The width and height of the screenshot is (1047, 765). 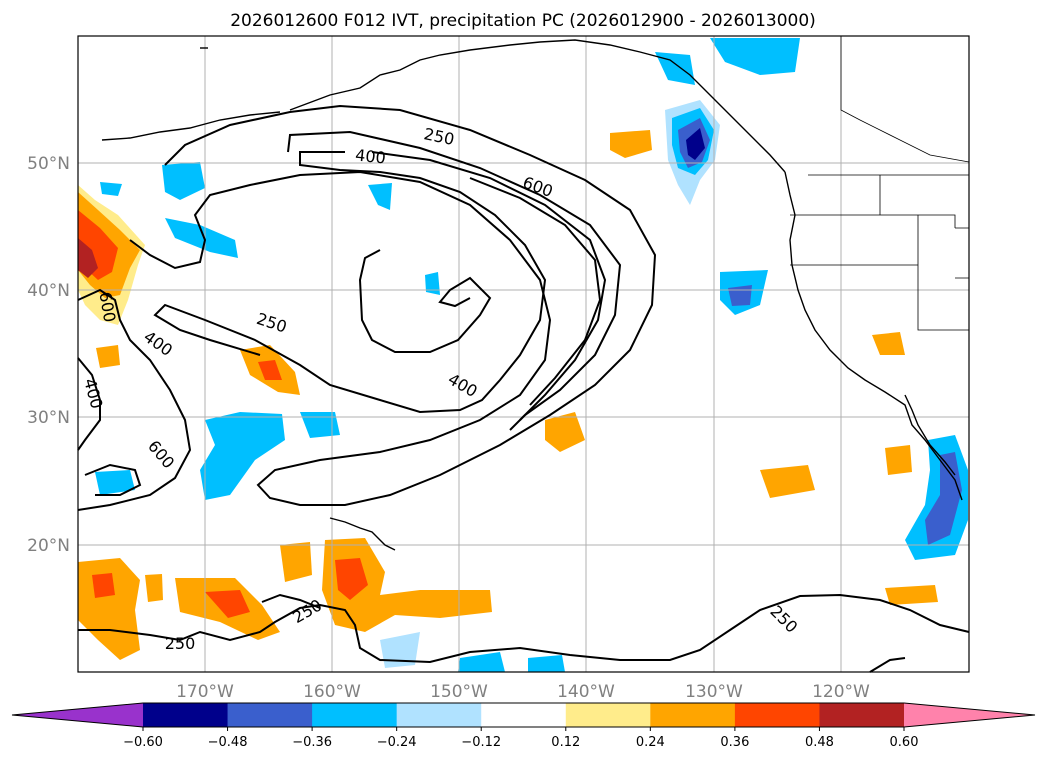 I want to click on lon-tick-label: 120°W, so click(x=841, y=692).